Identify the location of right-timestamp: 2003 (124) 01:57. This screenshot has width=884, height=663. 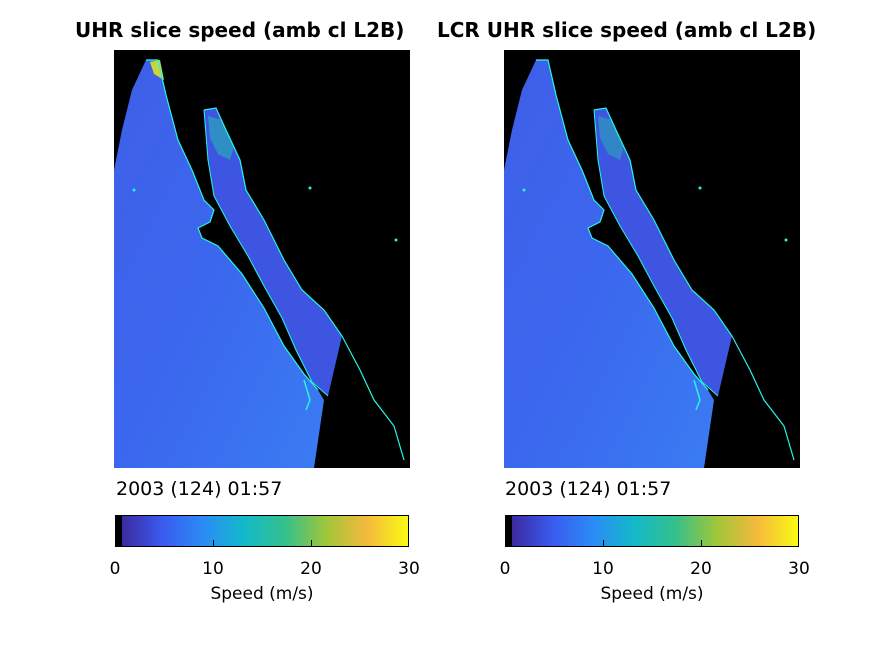
(588, 489).